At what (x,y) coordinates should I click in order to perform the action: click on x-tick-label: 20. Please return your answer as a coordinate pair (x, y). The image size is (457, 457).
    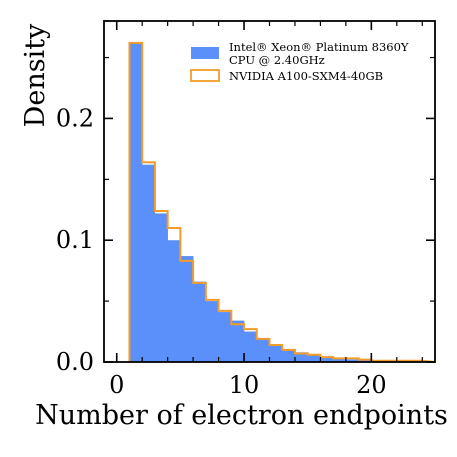
    Looking at the image, I should click on (371, 385).